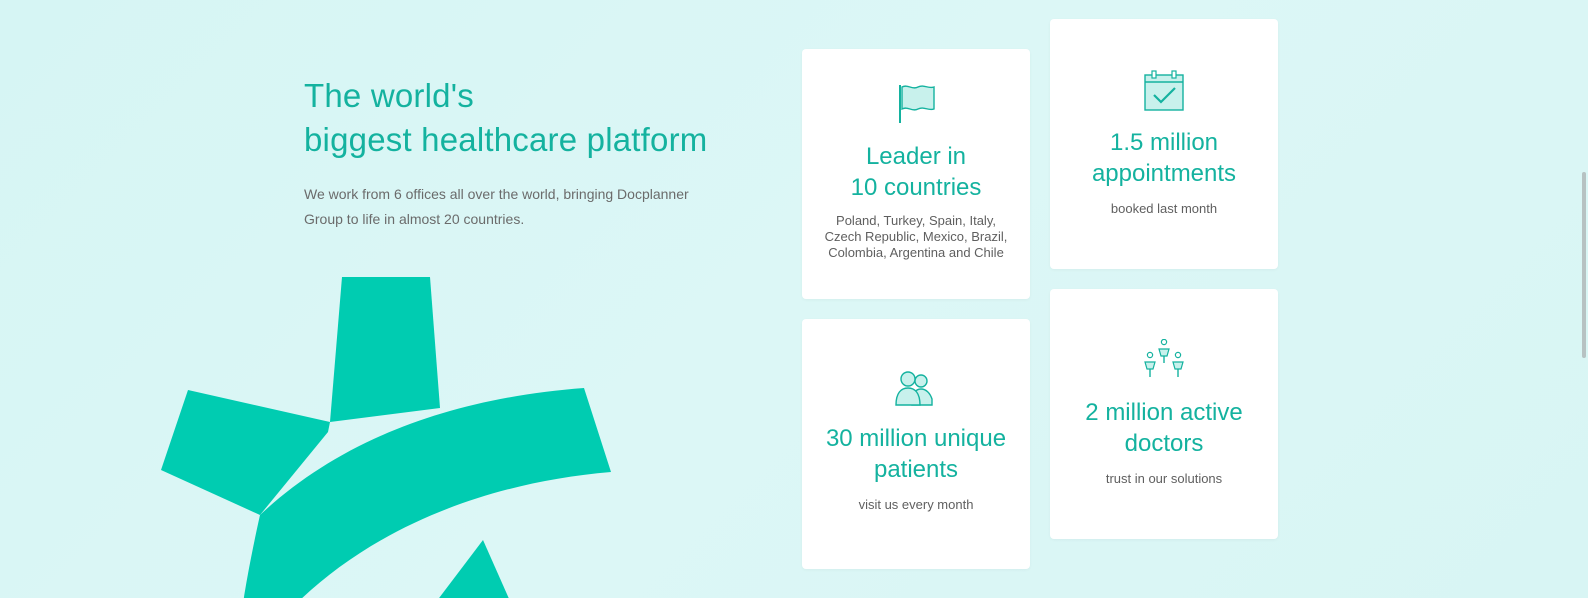 Image resolution: width=1588 pixels, height=598 pixels. I want to click on stat-title: 2 million active doctors, so click(1164, 428).